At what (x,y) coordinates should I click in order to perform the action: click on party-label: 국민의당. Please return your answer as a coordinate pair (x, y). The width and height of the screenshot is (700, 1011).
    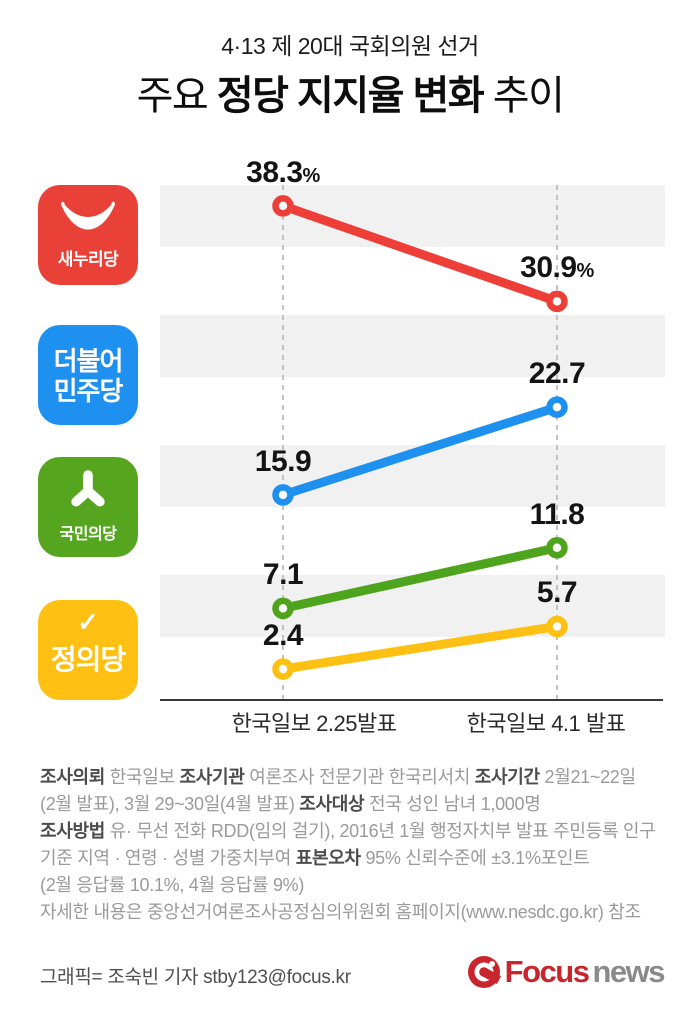
    Looking at the image, I should click on (88, 534).